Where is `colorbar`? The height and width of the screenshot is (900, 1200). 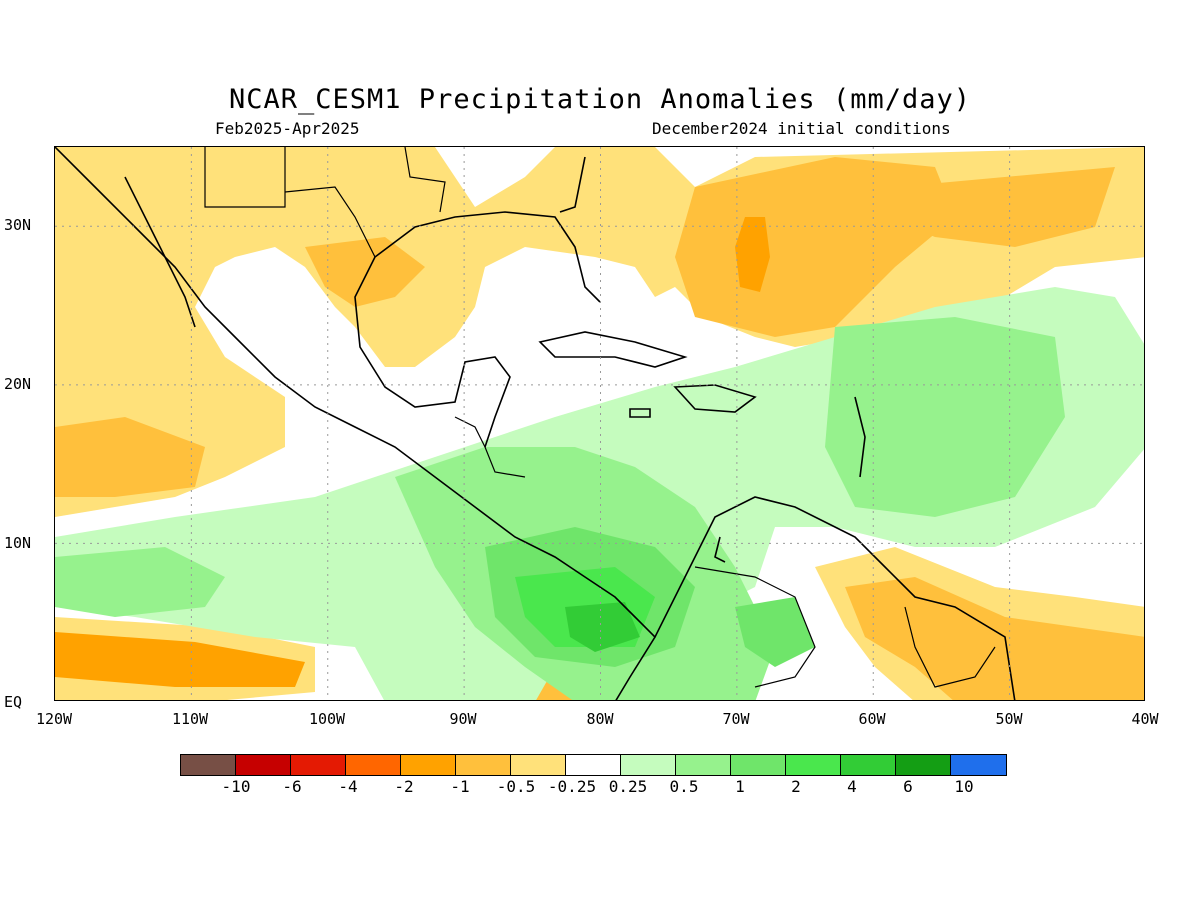 colorbar is located at coordinates (593, 765).